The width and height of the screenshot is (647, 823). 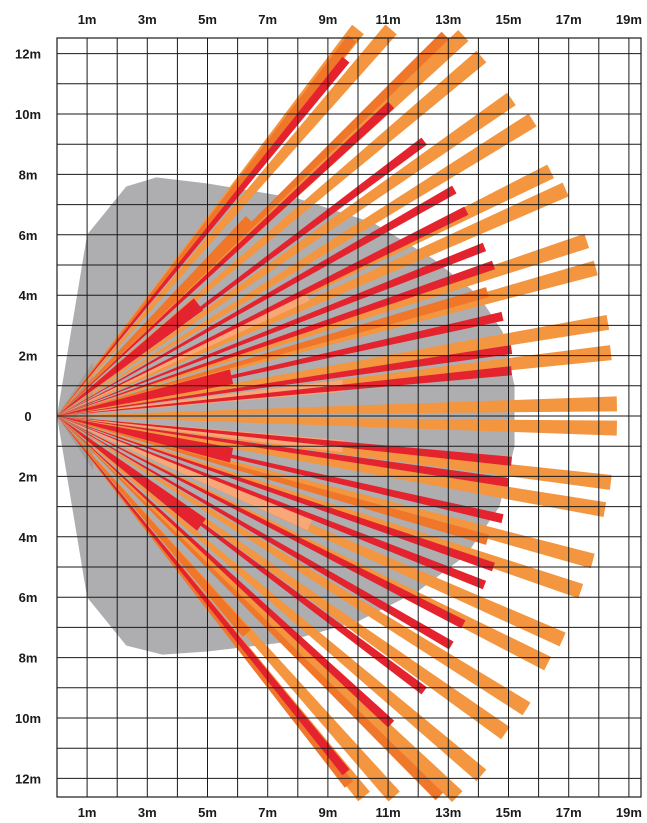 What do you see at coordinates (328, 19) in the screenshot?
I see `x-tick-label-top: 9m` at bounding box center [328, 19].